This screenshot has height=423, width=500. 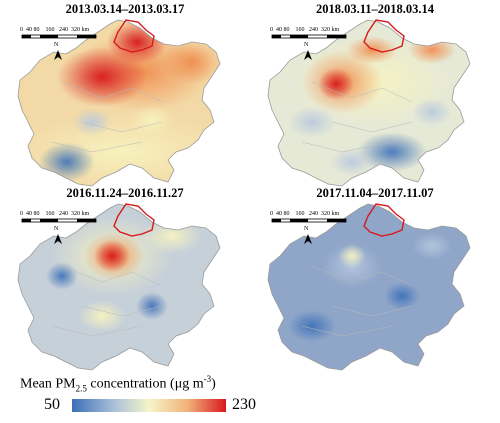 I want to click on panel-title: 2018.03.11–2018.03.14, so click(x=375, y=9).